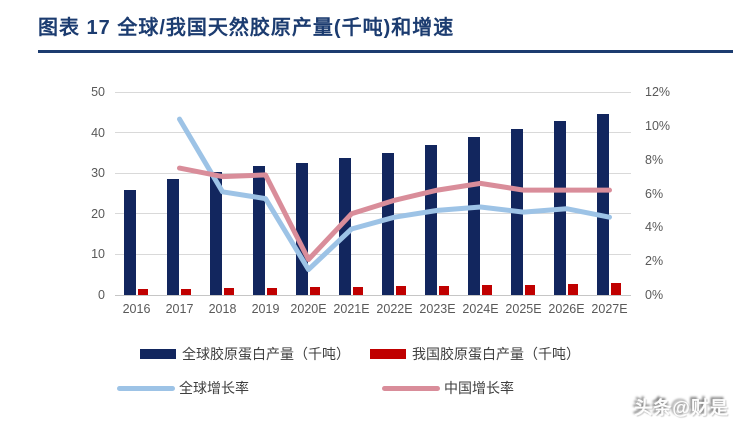  I want to click on page-title: 图表 17 全球/我国天然胶原产量(千吨)和增速, so click(246, 28).